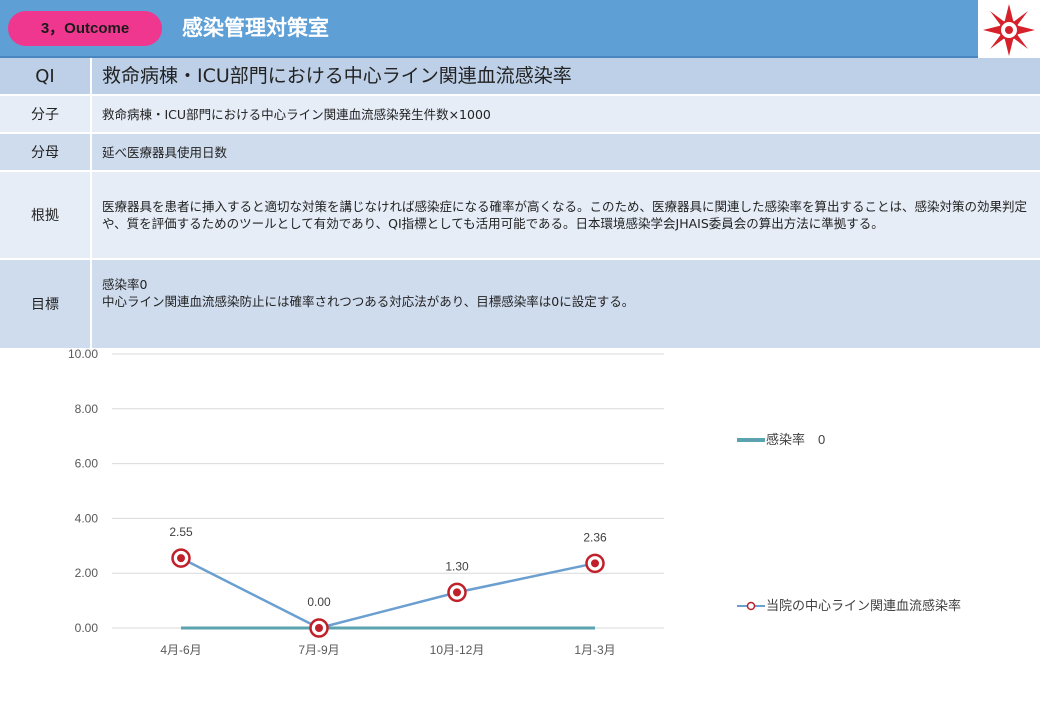 This screenshot has width=1040, height=724. What do you see at coordinates (87, 573) in the screenshot?
I see `y-tick-label: 2.00` at bounding box center [87, 573].